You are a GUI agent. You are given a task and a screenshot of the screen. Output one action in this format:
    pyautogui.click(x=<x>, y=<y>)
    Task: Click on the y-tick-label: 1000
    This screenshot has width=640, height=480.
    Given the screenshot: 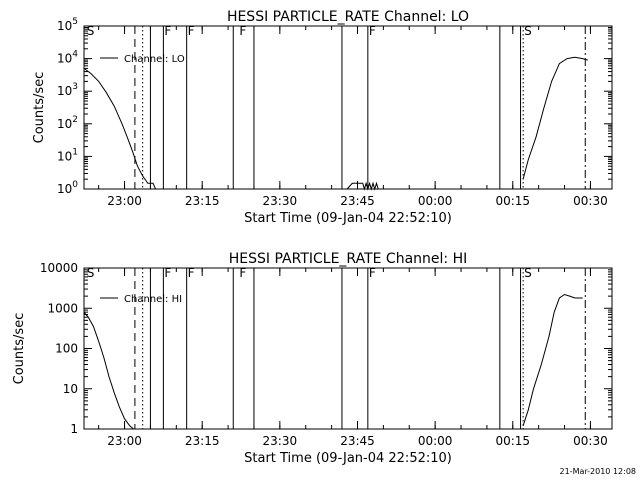 What is the action you would take?
    pyautogui.click(x=62, y=308)
    